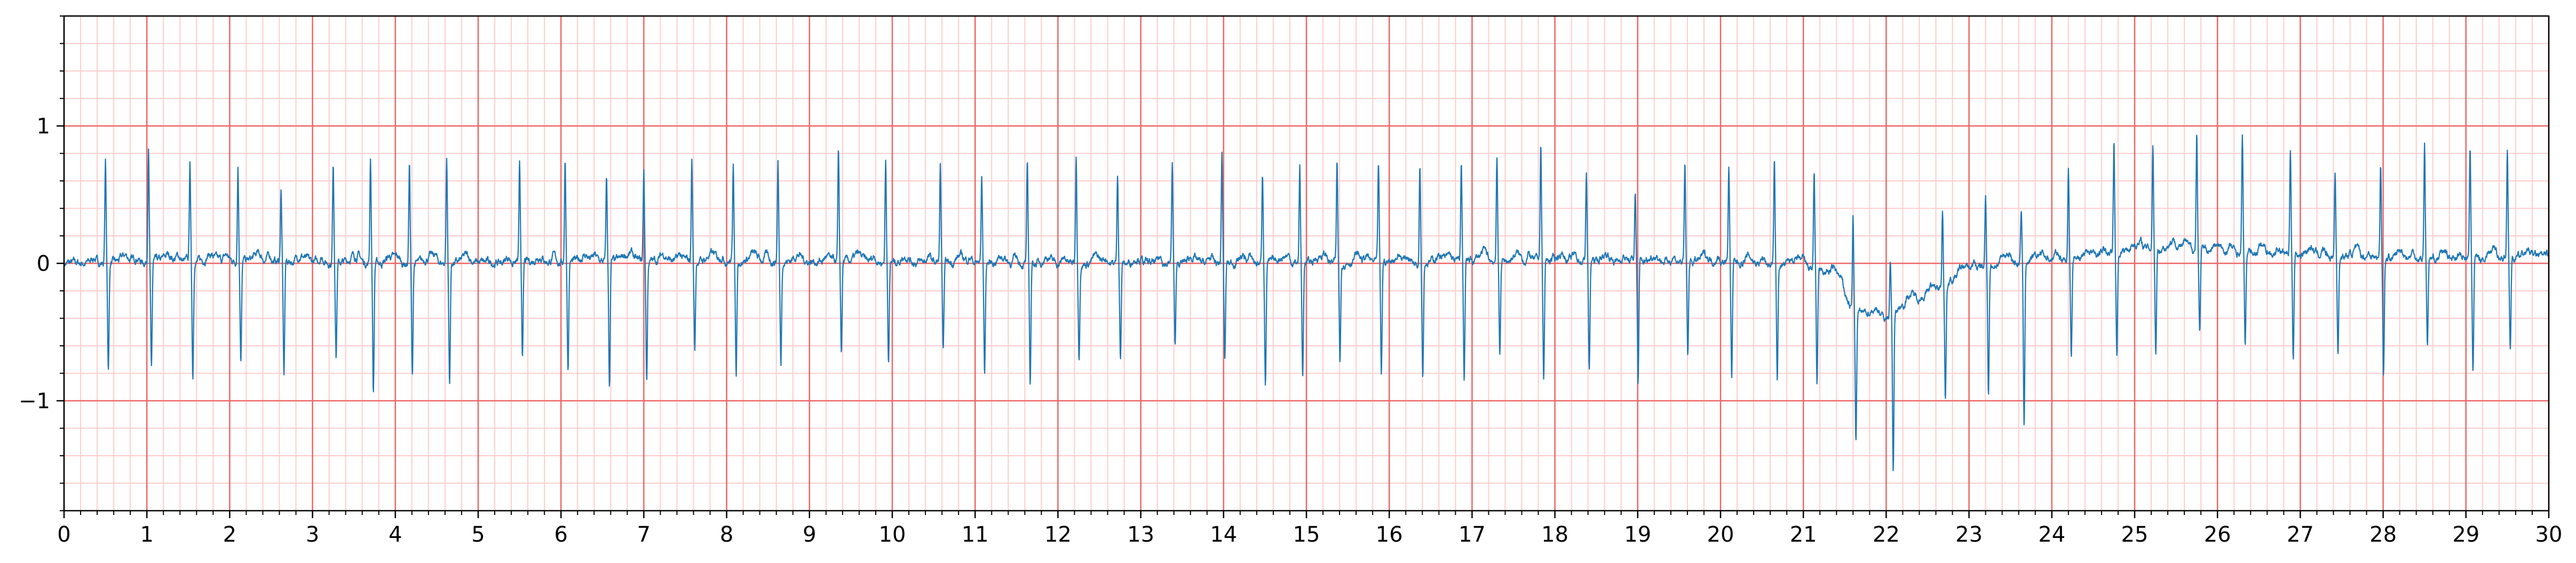  I want to click on y-axis: −1 0 1, so click(41, 263).